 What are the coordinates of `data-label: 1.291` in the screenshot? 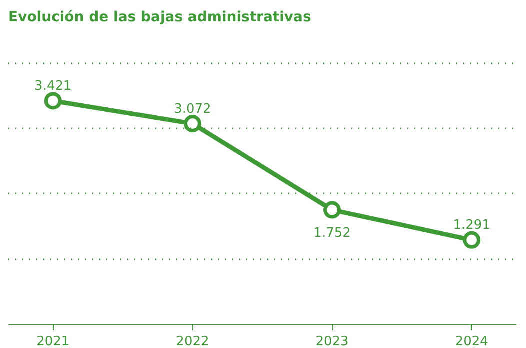 It's located at (471, 226).